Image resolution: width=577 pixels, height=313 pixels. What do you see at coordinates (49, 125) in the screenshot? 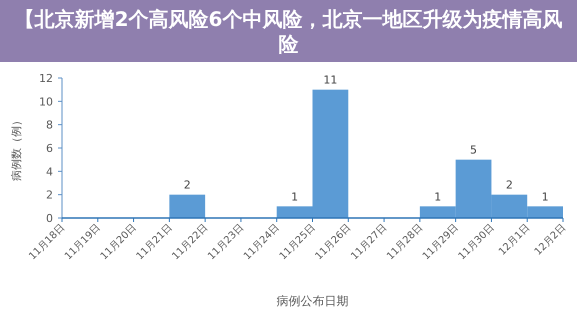
I see `y-tick-label: 8` at bounding box center [49, 125].